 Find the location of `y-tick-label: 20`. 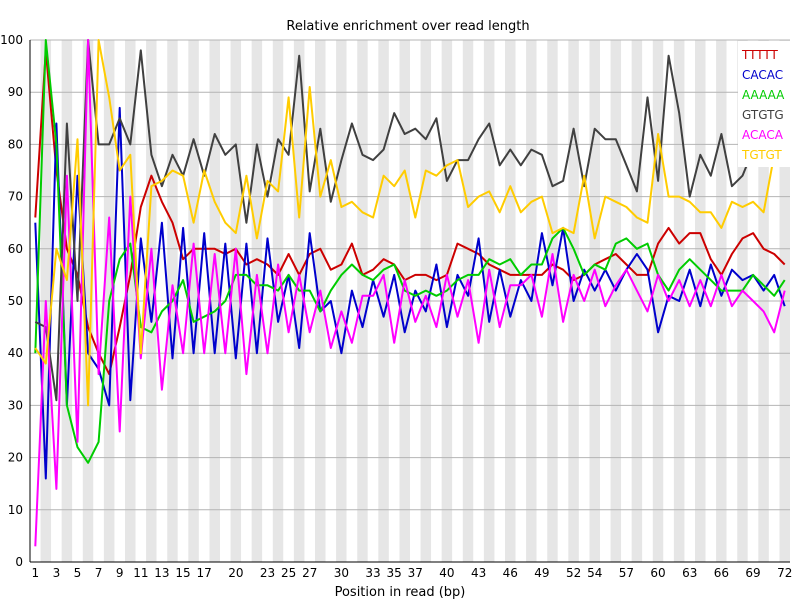

y-tick-label: 20 is located at coordinates (15, 458).